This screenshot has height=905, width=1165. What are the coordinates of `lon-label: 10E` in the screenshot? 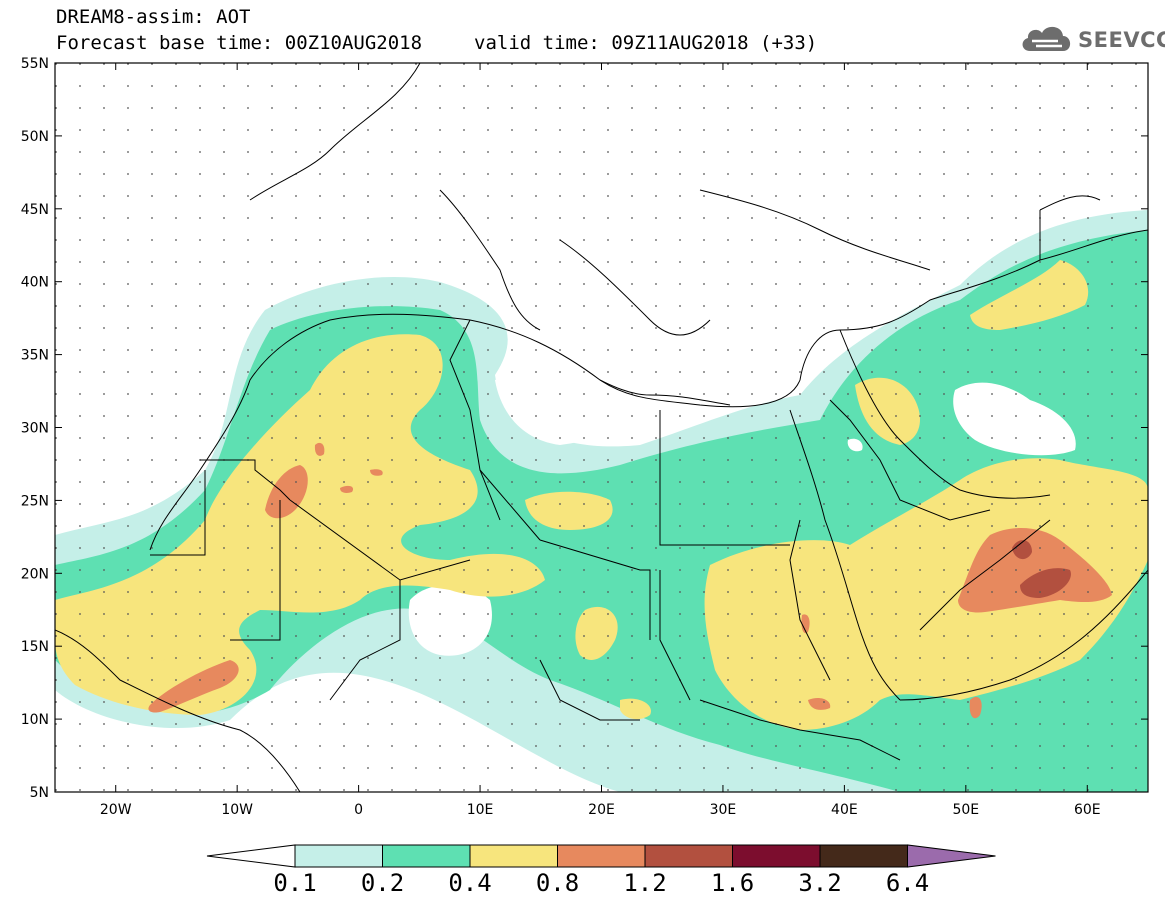 It's located at (480, 810).